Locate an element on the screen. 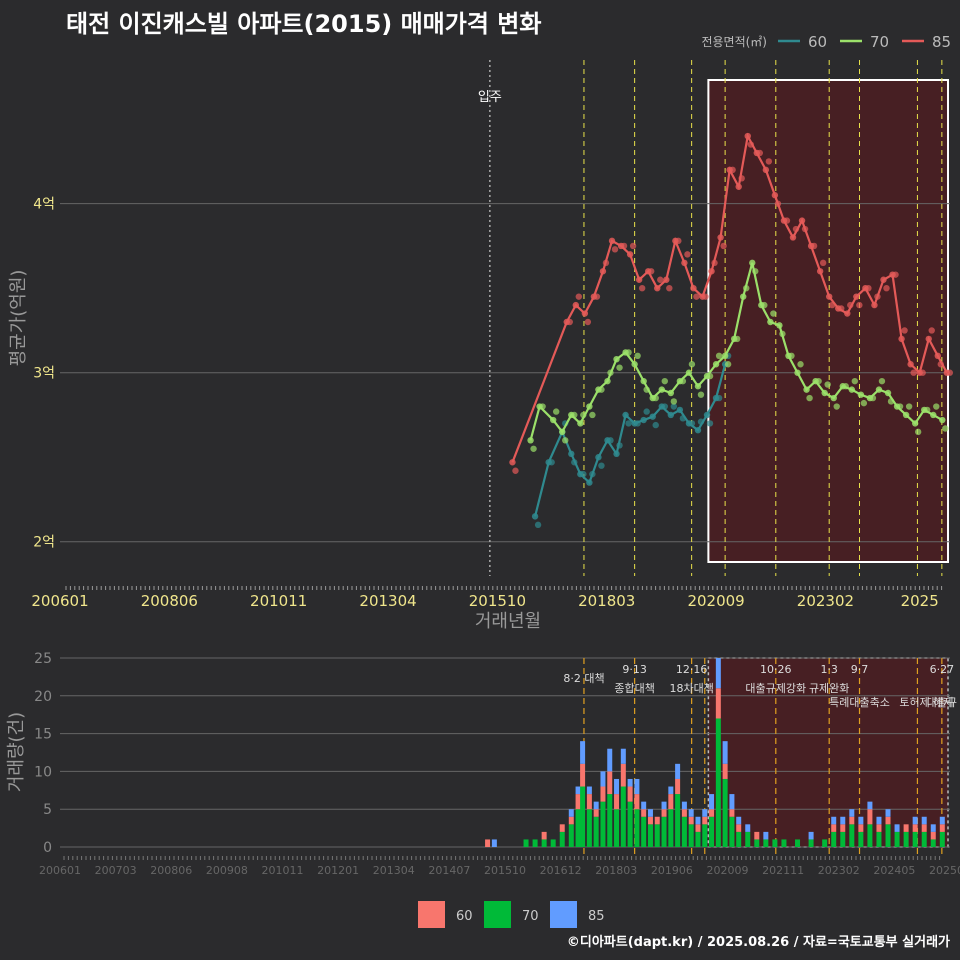 Image resolution: width=960 pixels, height=960 pixels. point-70-34-b is located at coordinates (845, 386).